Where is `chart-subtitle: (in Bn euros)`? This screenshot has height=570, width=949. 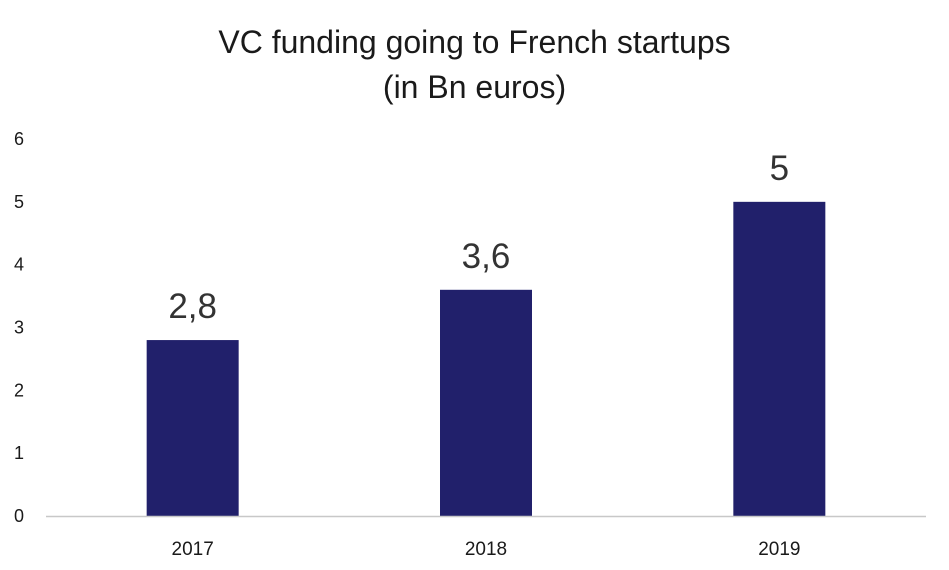
chart-subtitle: (in Bn euros) is located at coordinates (474, 87).